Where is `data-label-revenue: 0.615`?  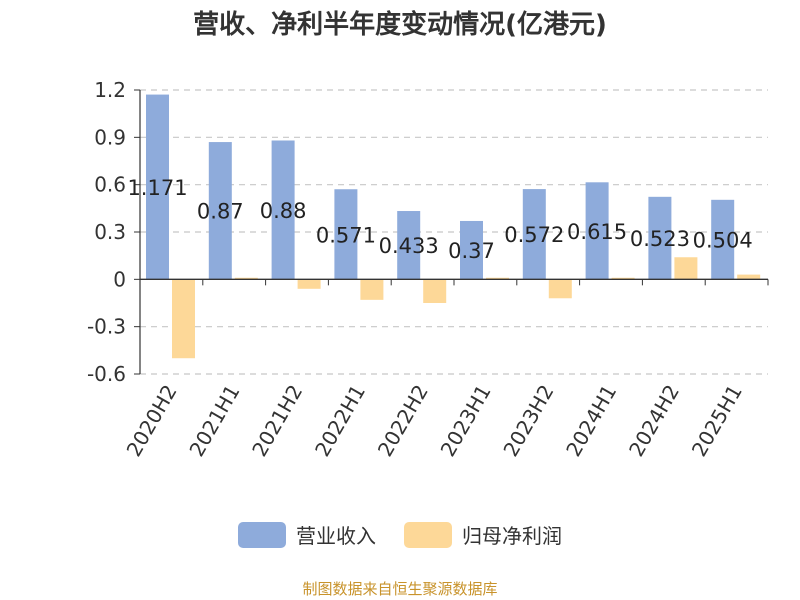 data-label-revenue: 0.615 is located at coordinates (597, 232).